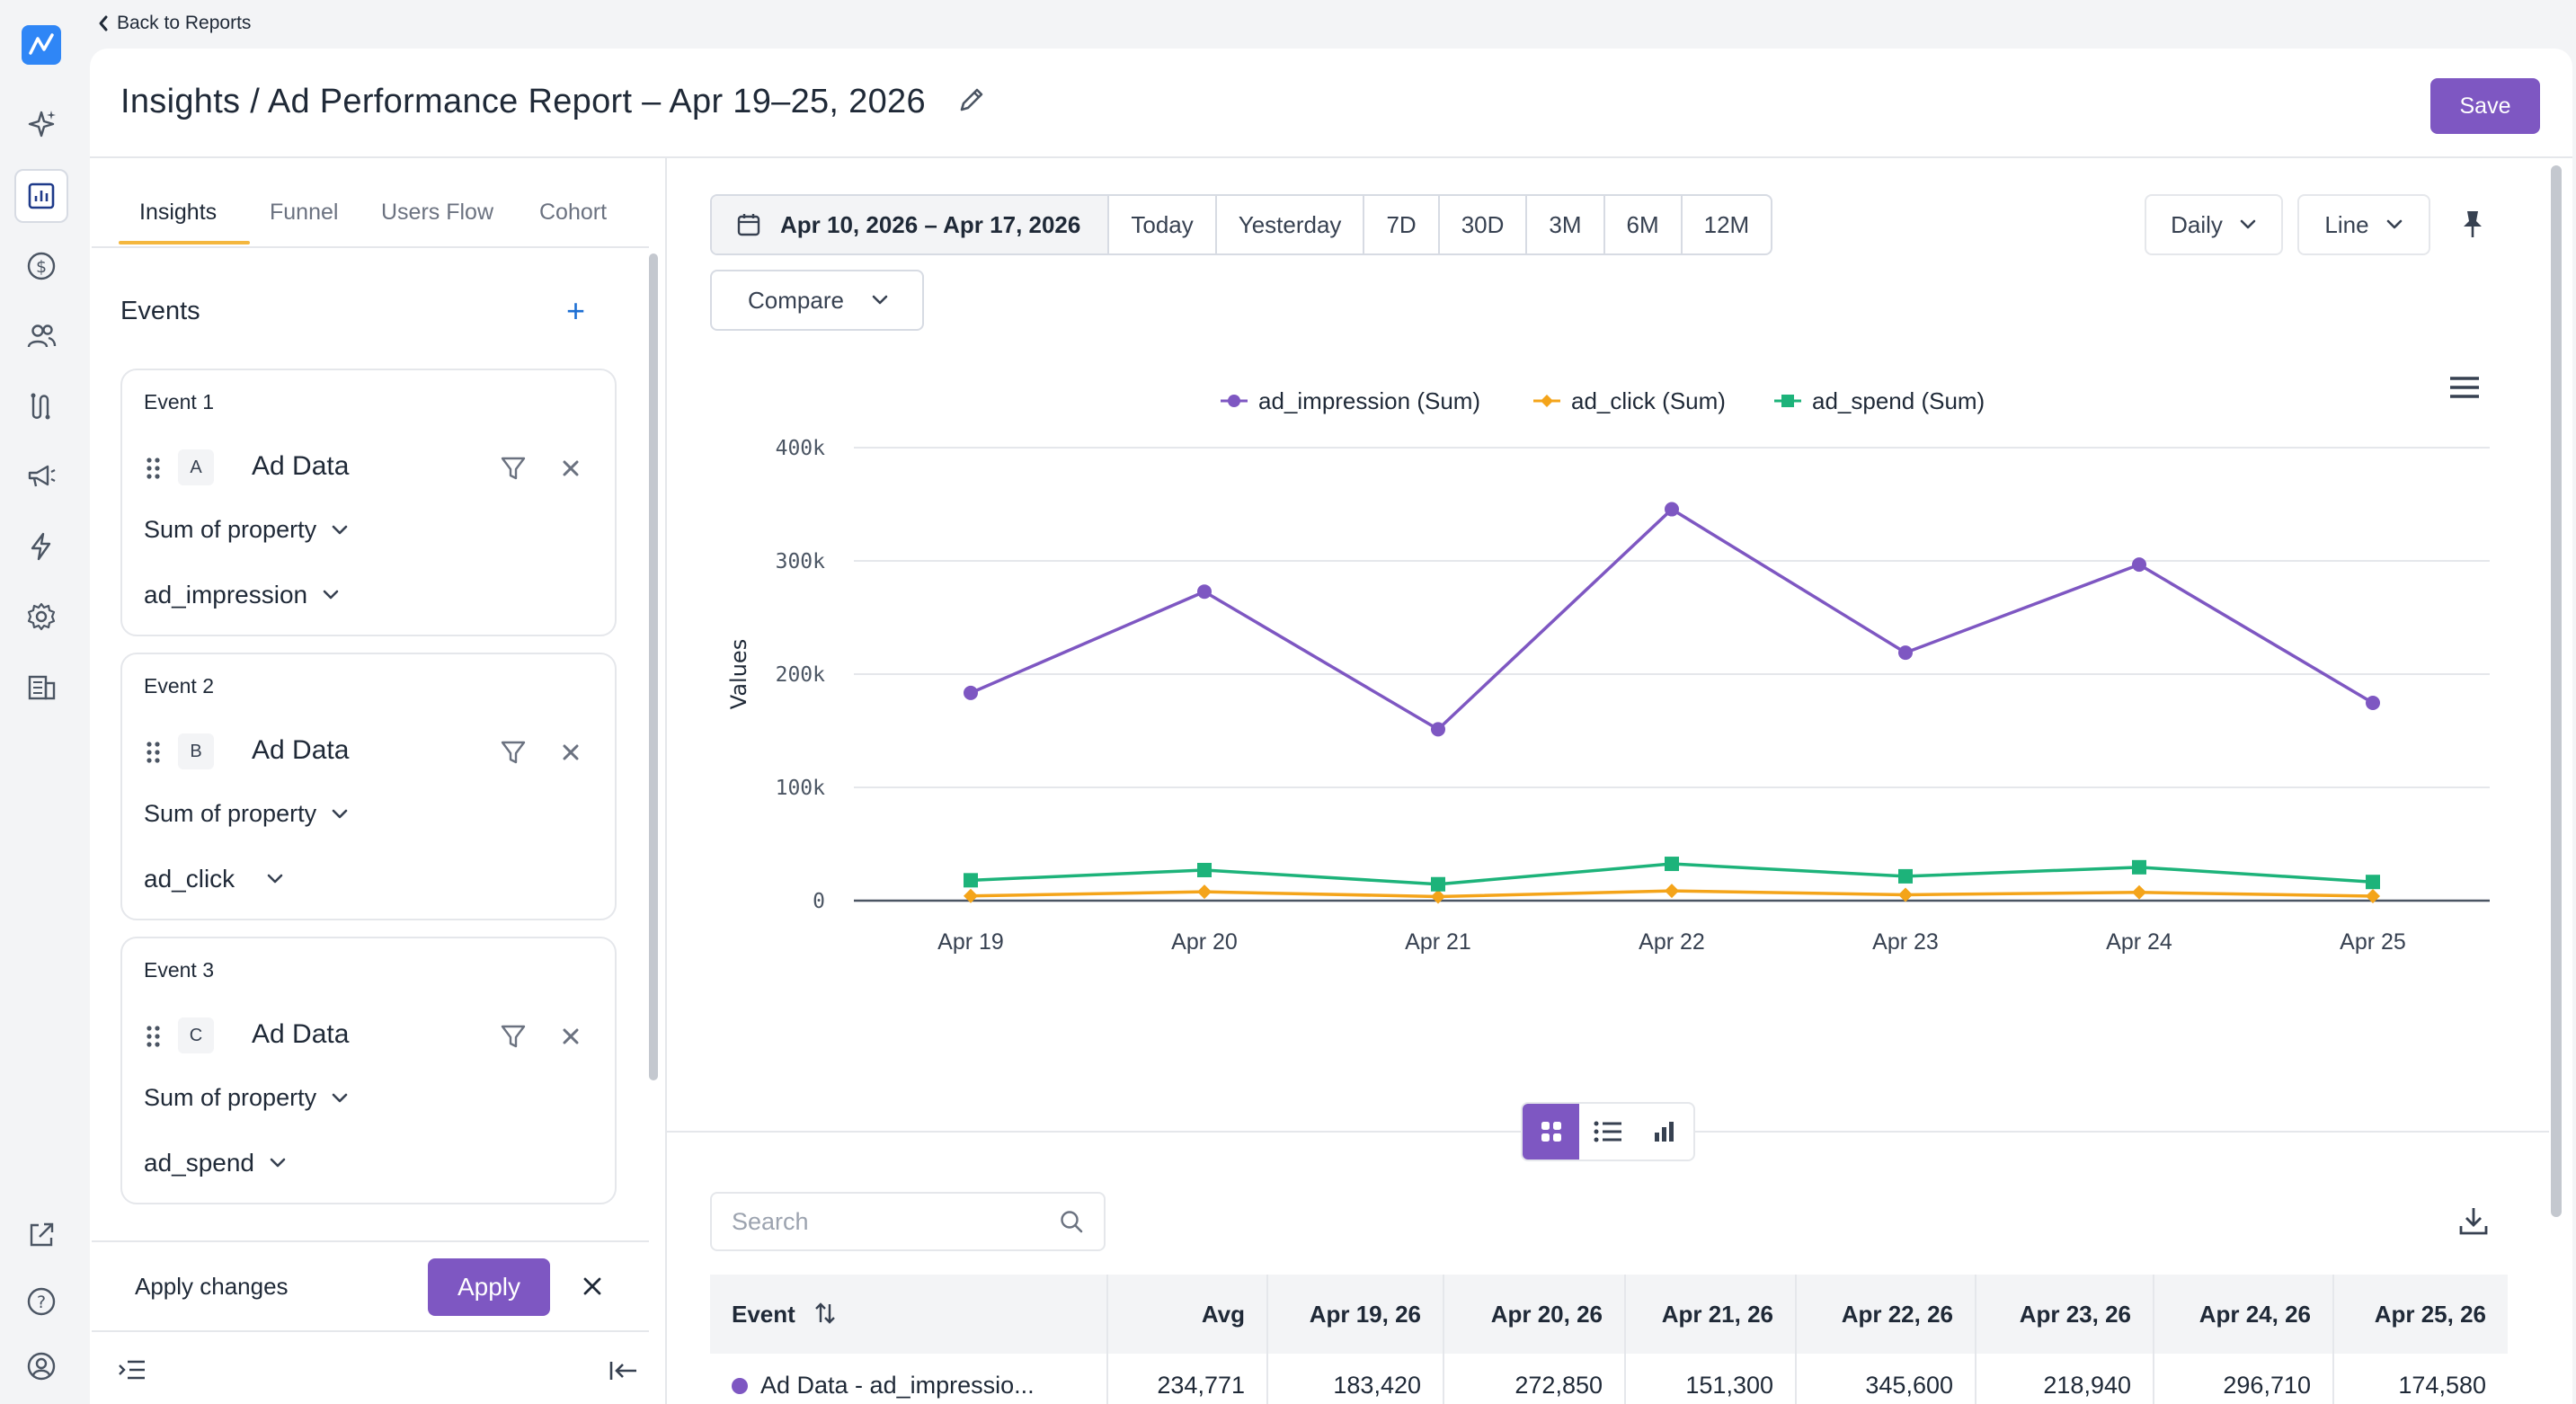  What do you see at coordinates (178, 212) in the screenshot?
I see `tab-insights: Insights` at bounding box center [178, 212].